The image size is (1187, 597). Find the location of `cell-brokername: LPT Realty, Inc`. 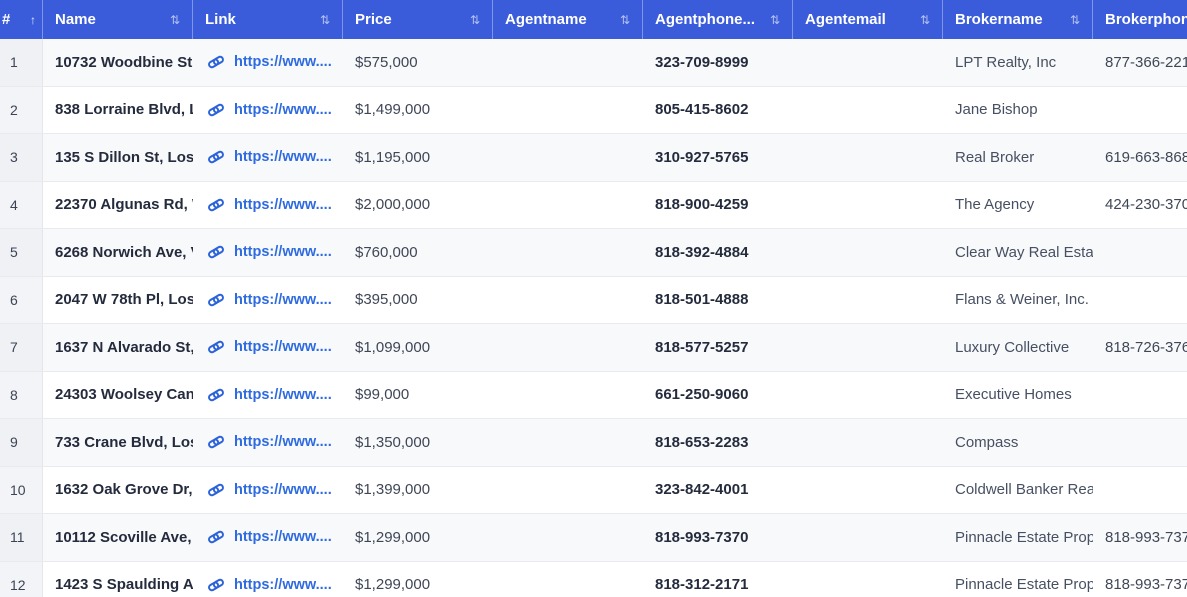

cell-brokername: LPT Realty, Inc is located at coordinates (1006, 62).